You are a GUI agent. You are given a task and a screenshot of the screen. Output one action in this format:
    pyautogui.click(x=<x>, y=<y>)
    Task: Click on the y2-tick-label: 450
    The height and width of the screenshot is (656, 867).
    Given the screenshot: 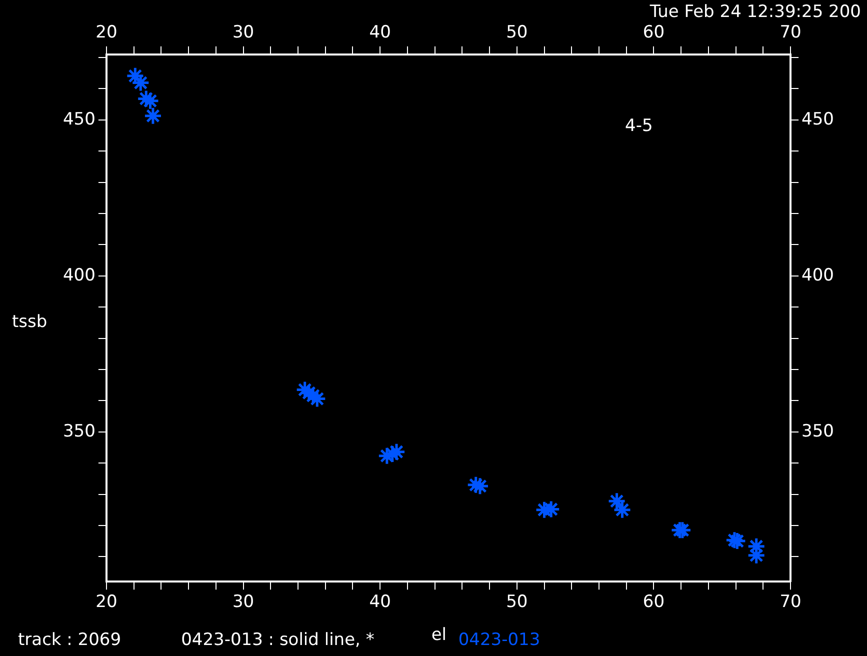 What is the action you would take?
    pyautogui.click(x=818, y=119)
    